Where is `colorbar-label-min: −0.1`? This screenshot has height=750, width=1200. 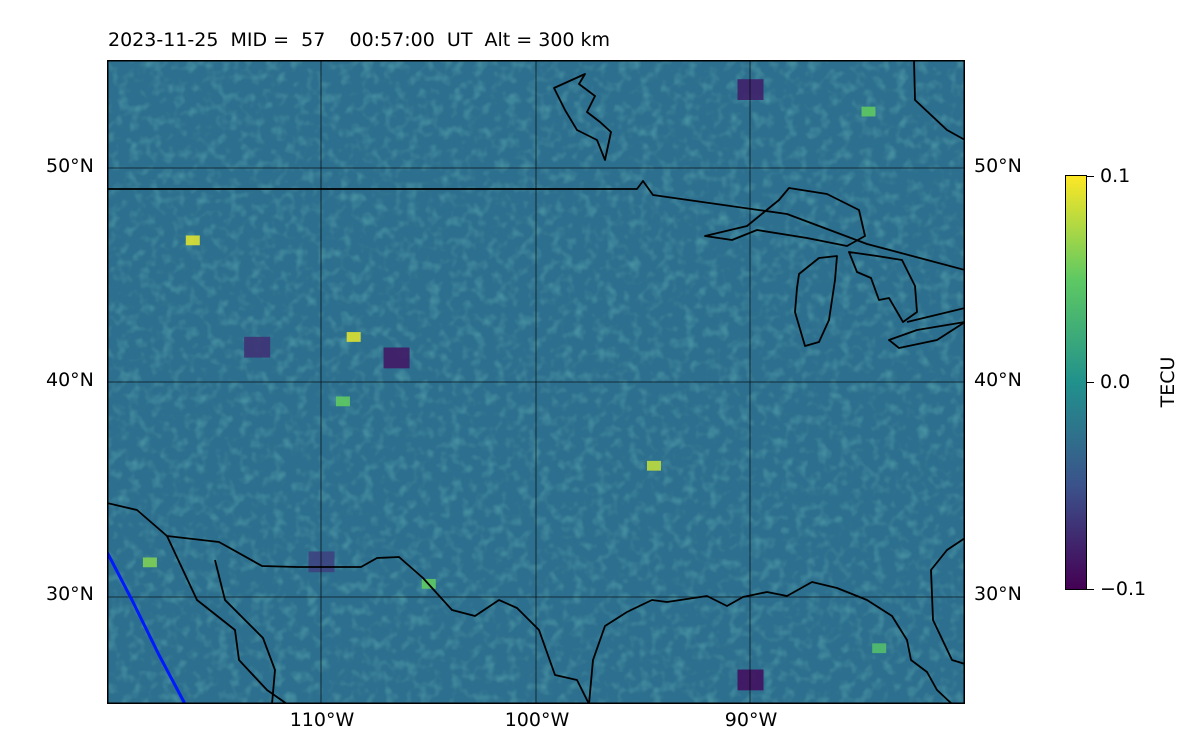 colorbar-label-min: −0.1 is located at coordinates (1123, 589).